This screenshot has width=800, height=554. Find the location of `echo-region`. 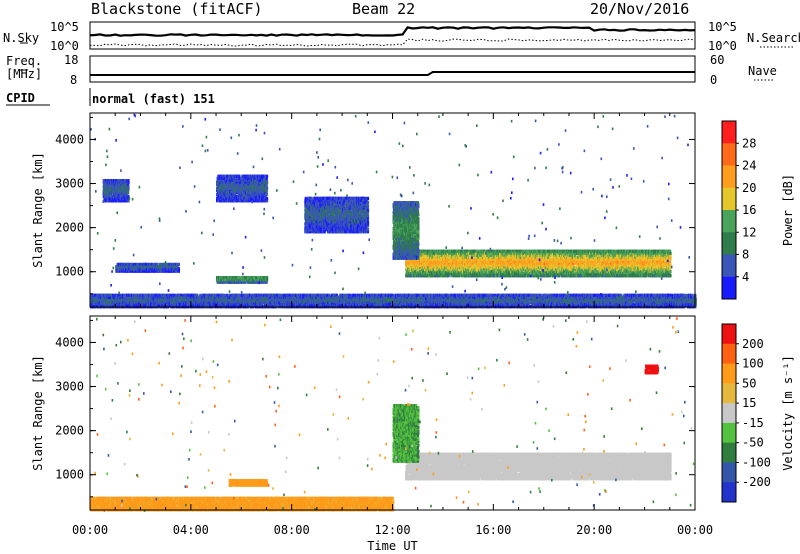

echo-region is located at coordinates (538, 264).